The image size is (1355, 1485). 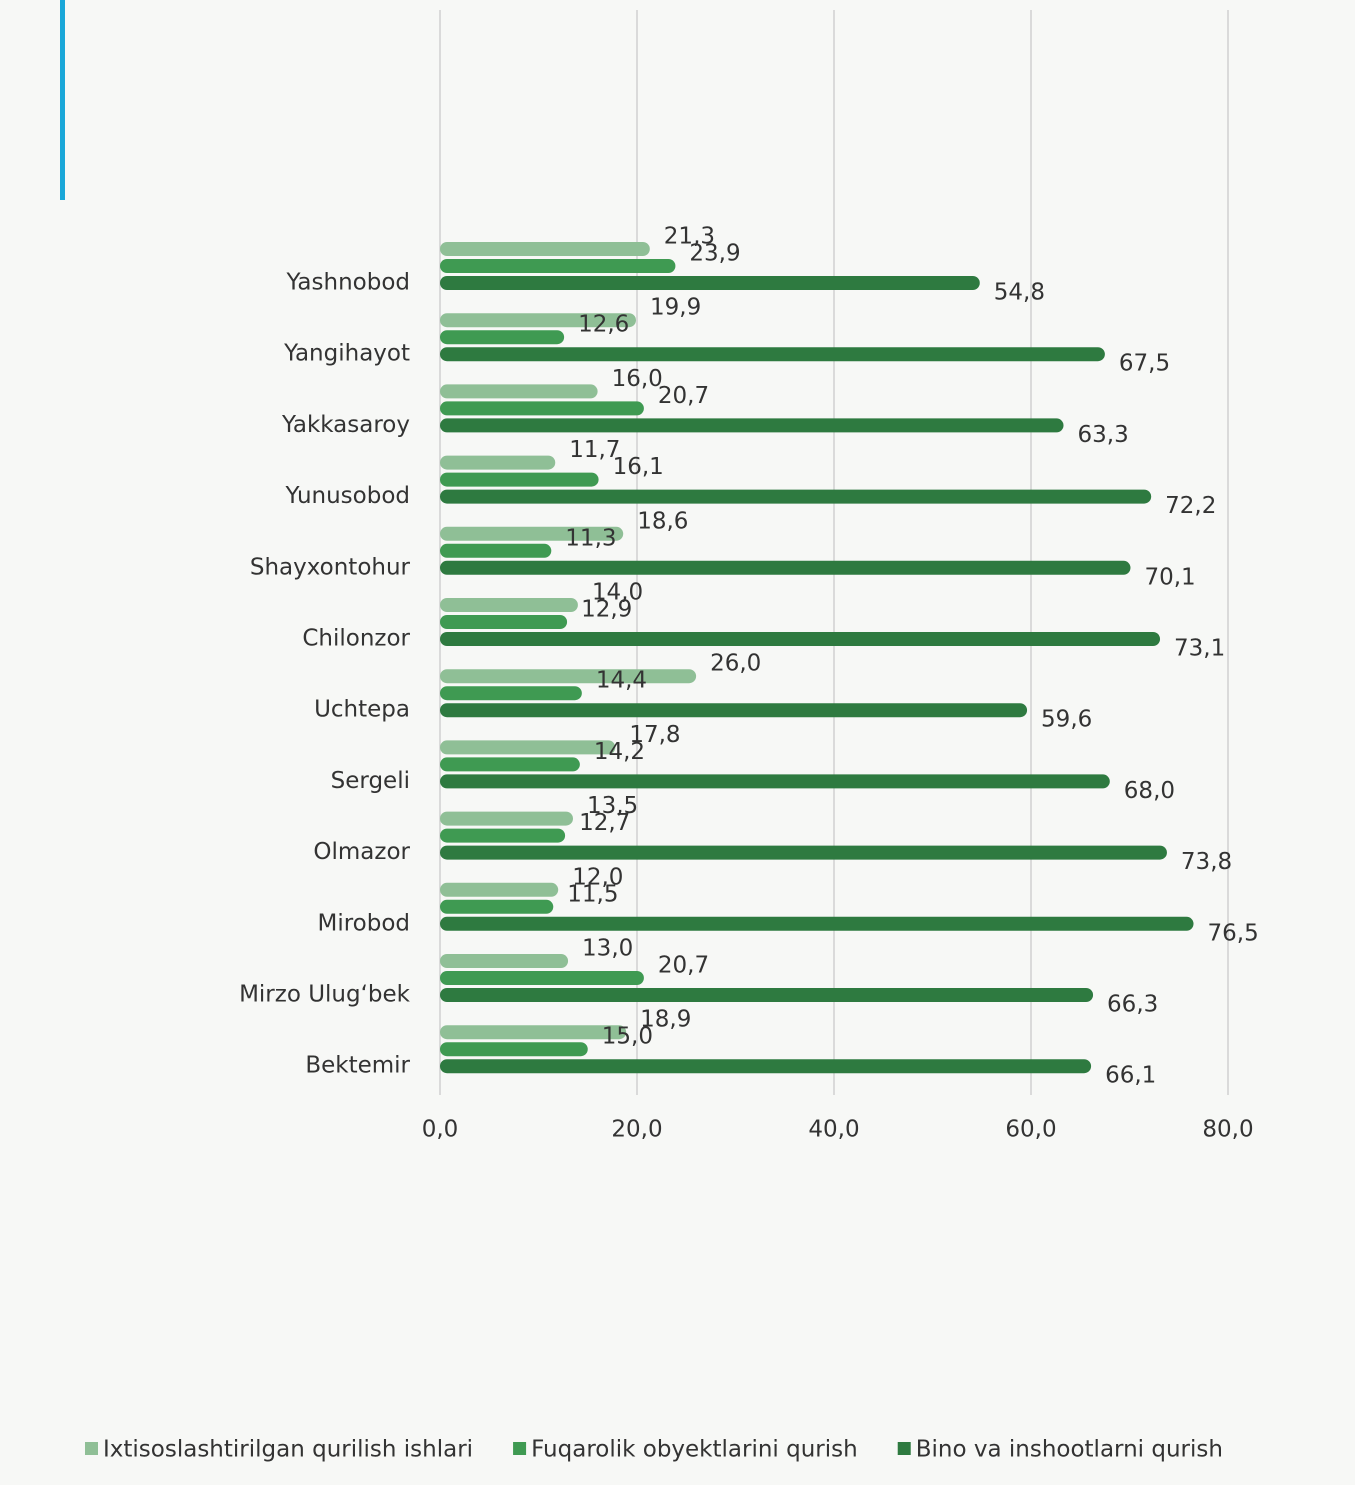 What do you see at coordinates (1190, 506) in the screenshot?
I see `data-label: 72,2` at bounding box center [1190, 506].